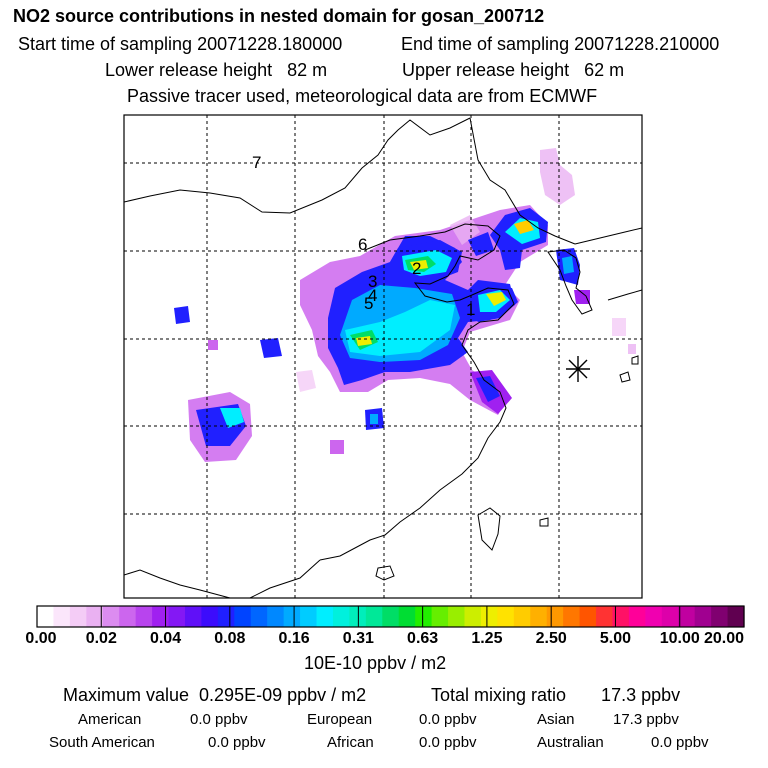 Image resolution: width=768 pixels, height=768 pixels. I want to click on point-label-7: 7, so click(256, 162).